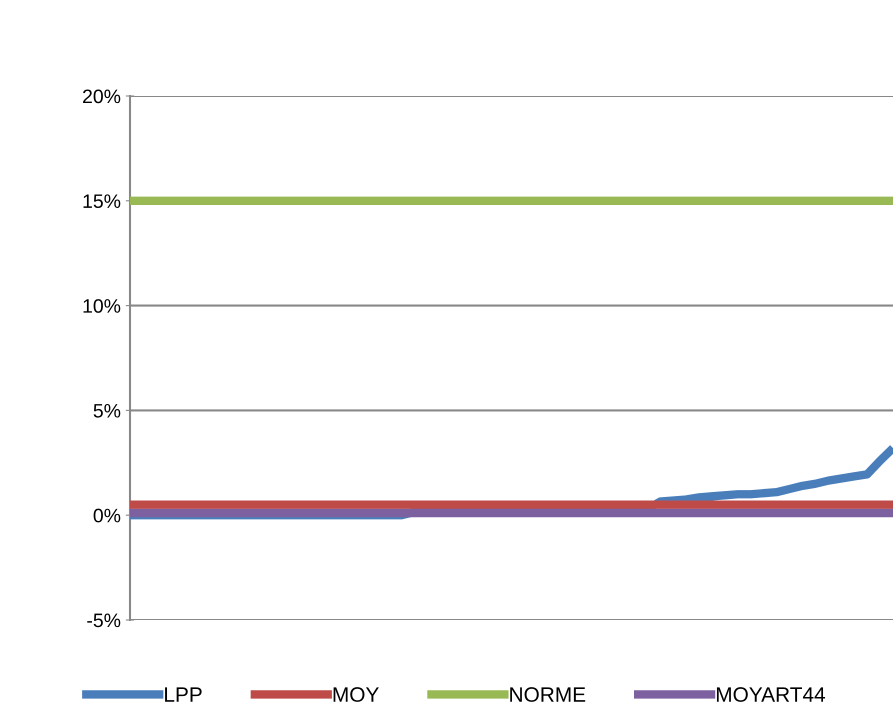 The image size is (893, 718). Describe the element at coordinates (101, 96) in the screenshot. I see `y-tick-label: 20%` at that location.